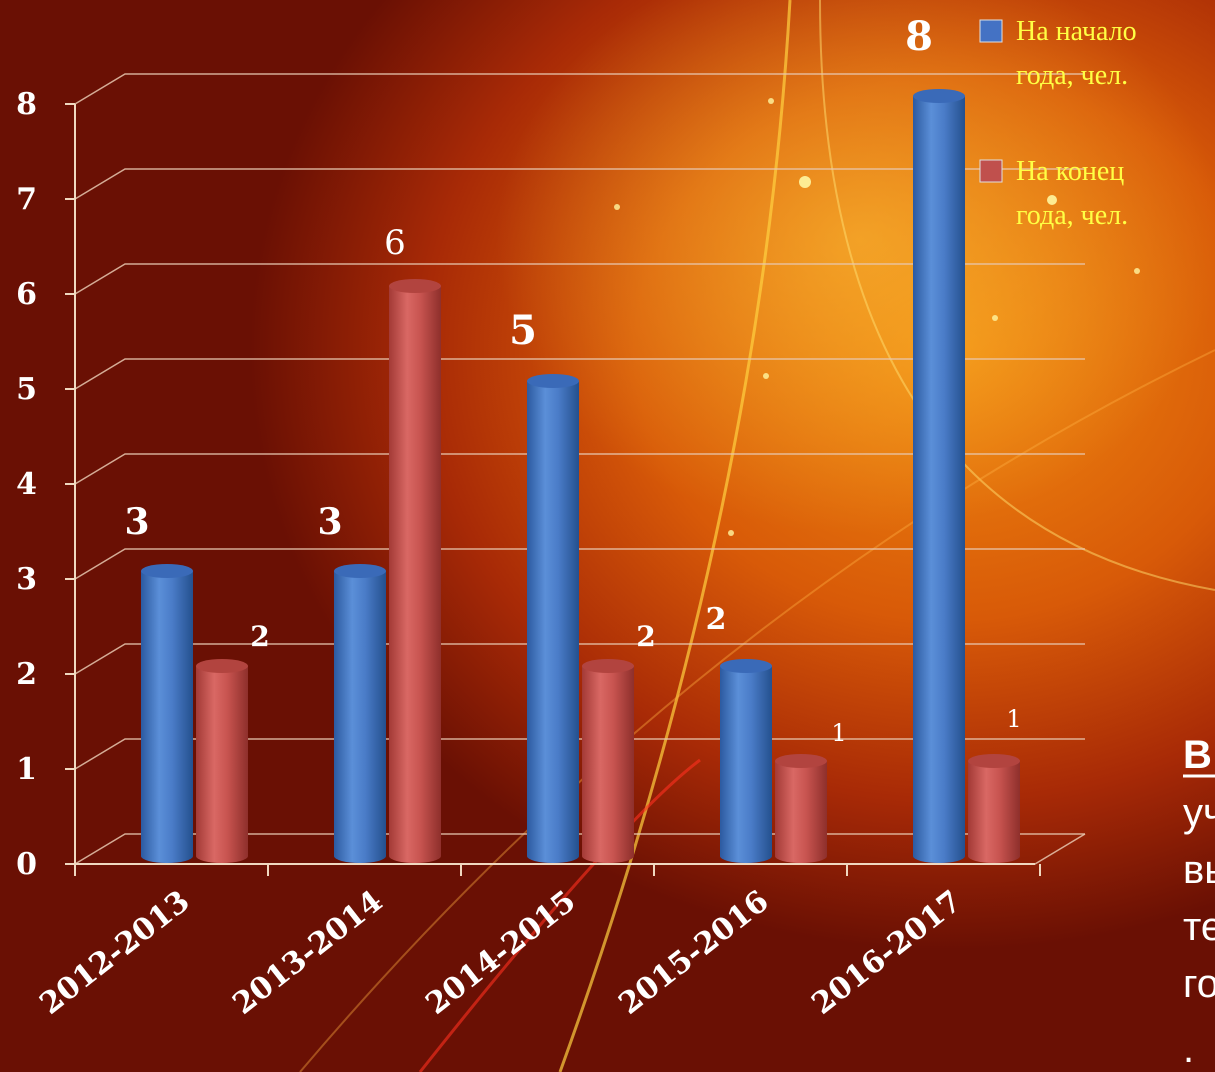 This screenshot has width=1215, height=1072. Describe the element at coordinates (26, 484) in the screenshot. I see `y-tick-label: 4` at that location.